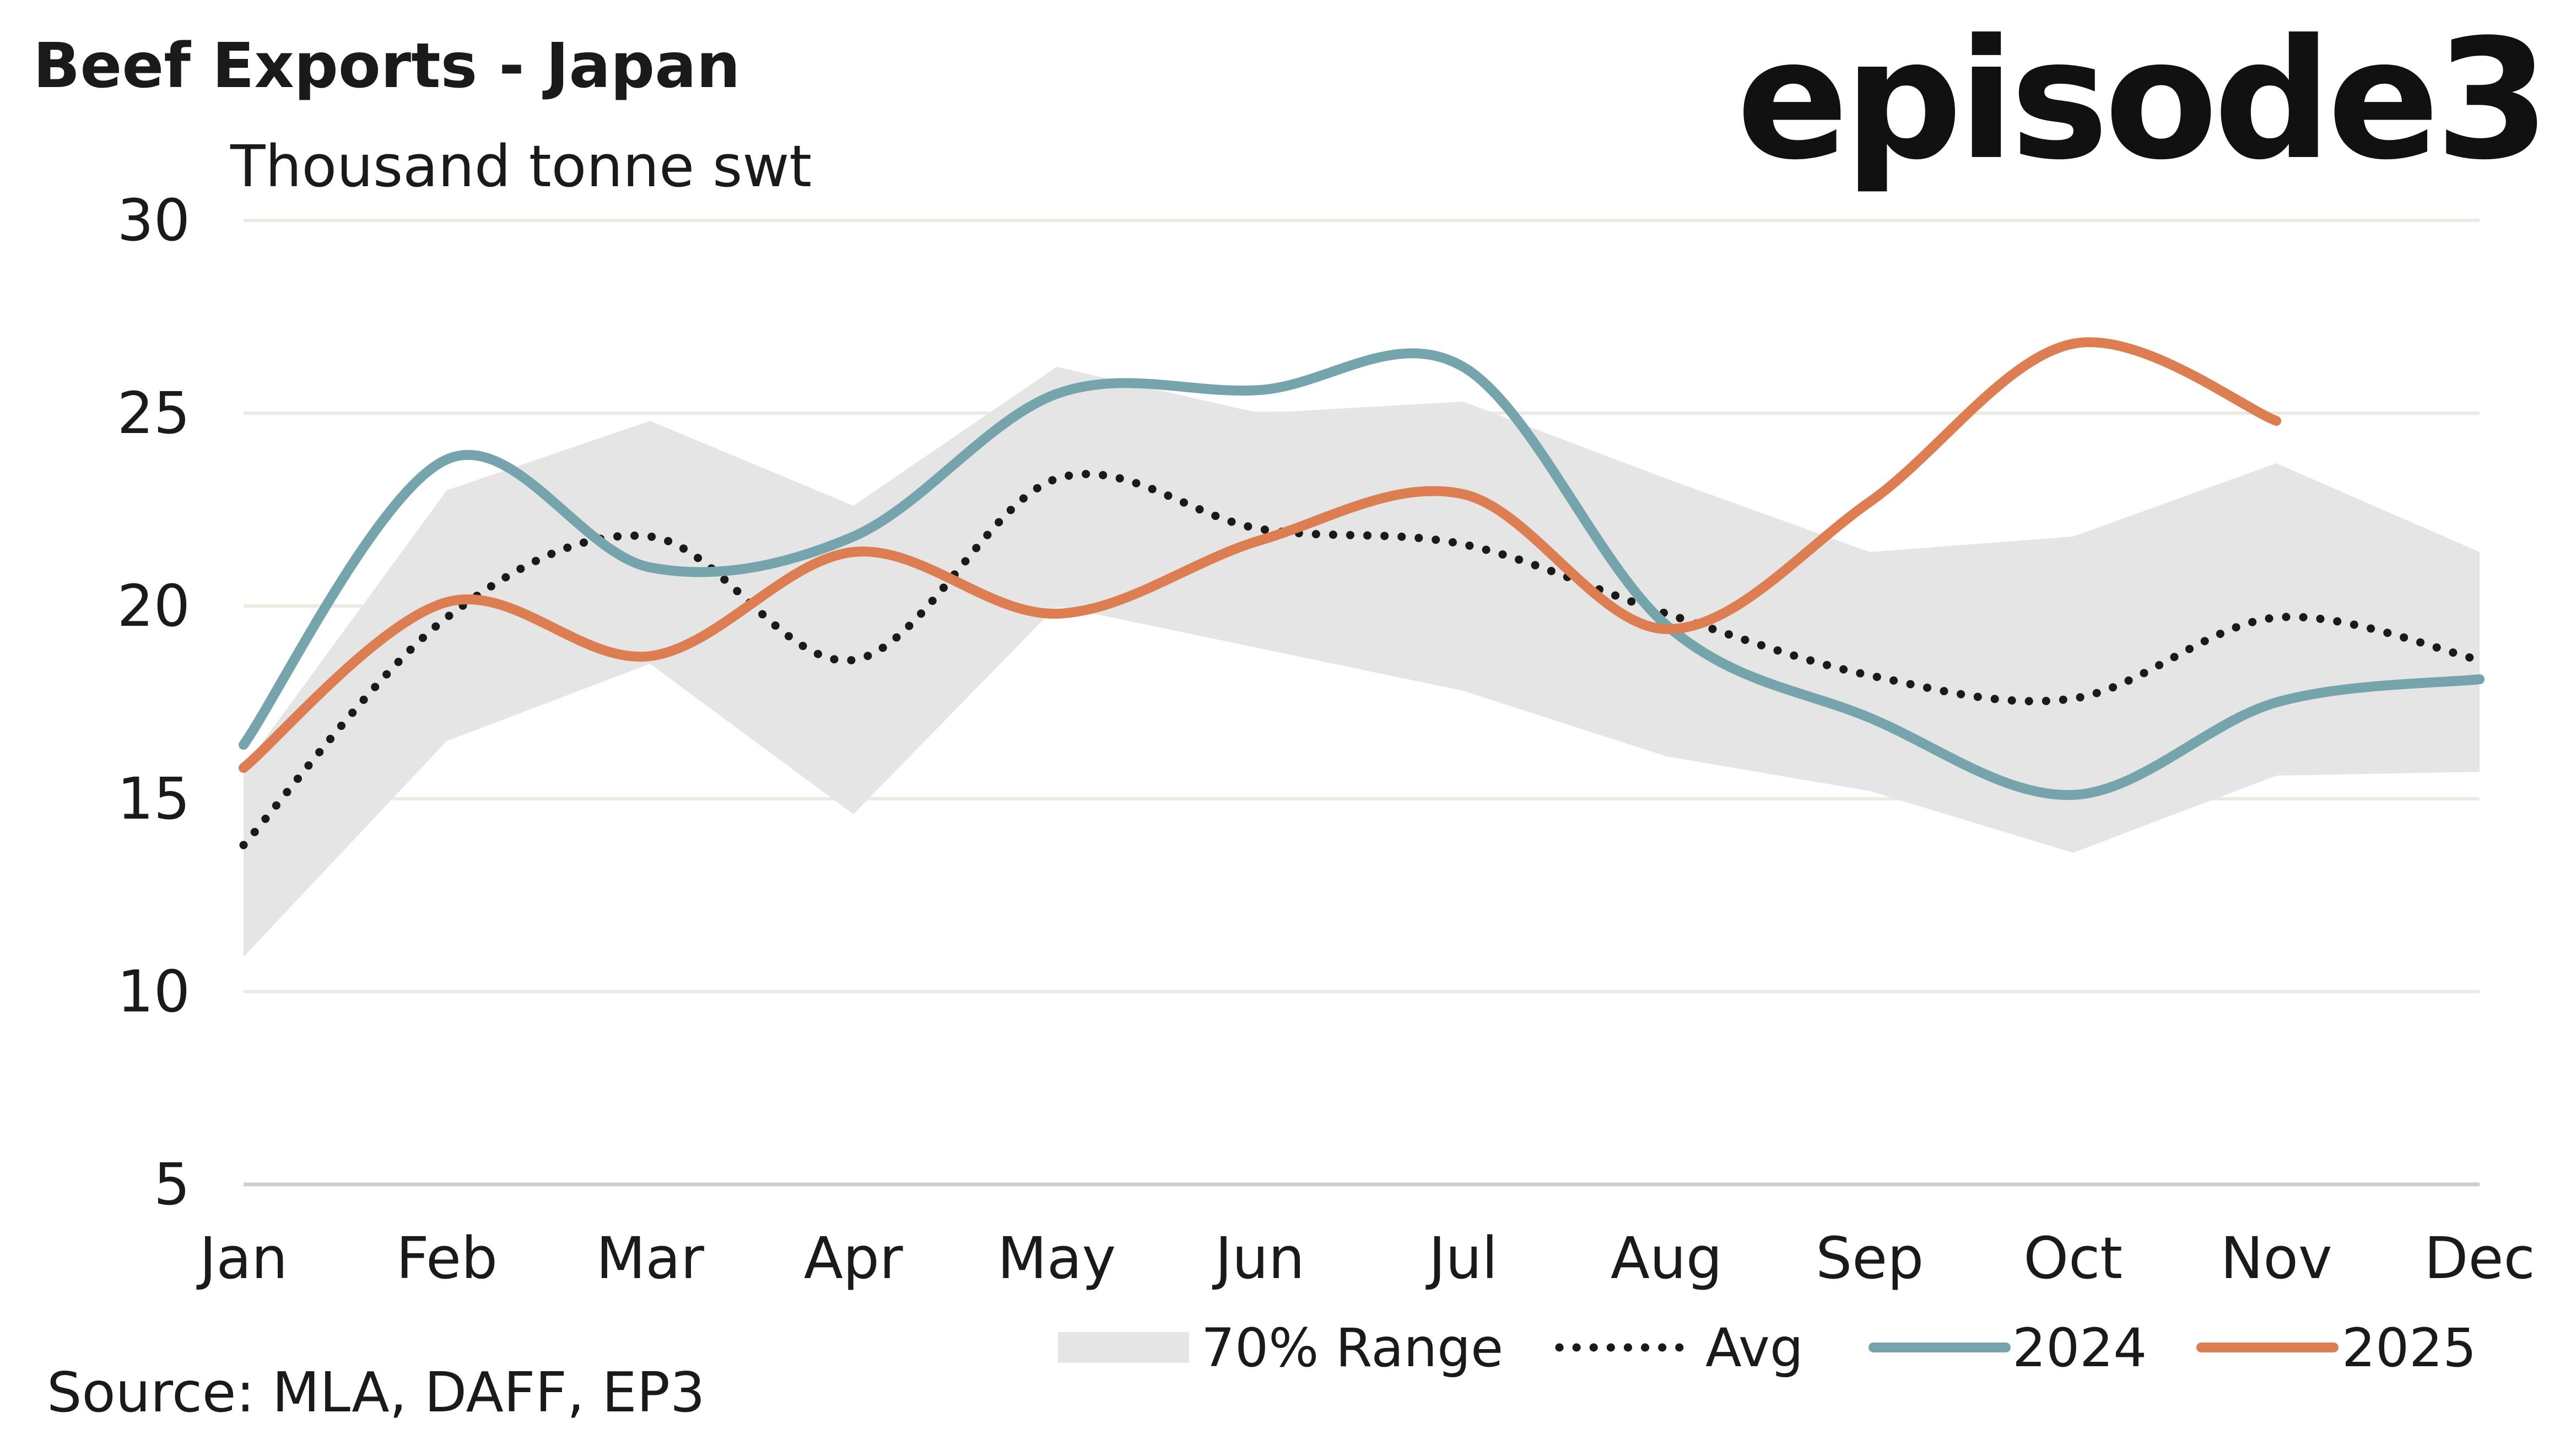 The height and width of the screenshot is (1429, 2576). What do you see at coordinates (1056, 1258) in the screenshot?
I see `x-tick-label: May` at bounding box center [1056, 1258].